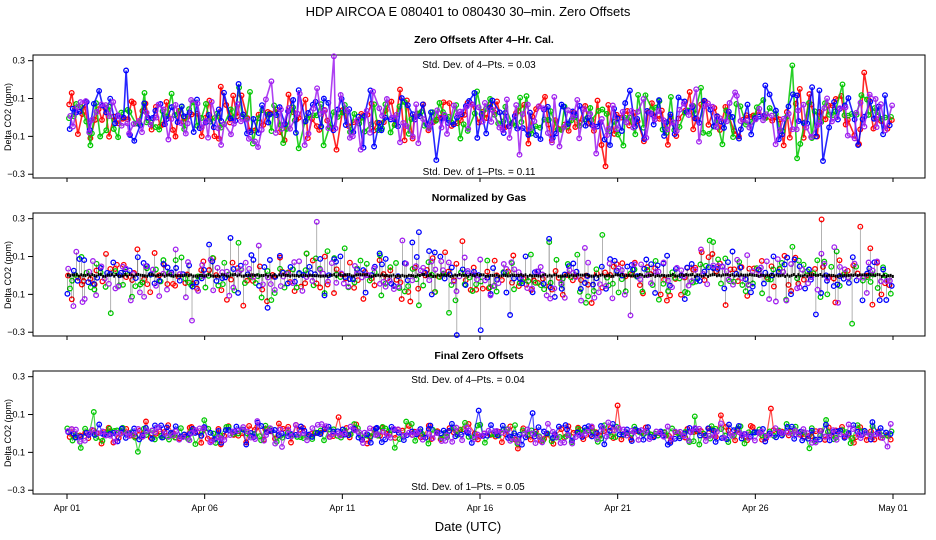 Image resolution: width=936 pixels, height=540 pixels. I want to click on y-tick-label: 0.1, so click(18, 99).